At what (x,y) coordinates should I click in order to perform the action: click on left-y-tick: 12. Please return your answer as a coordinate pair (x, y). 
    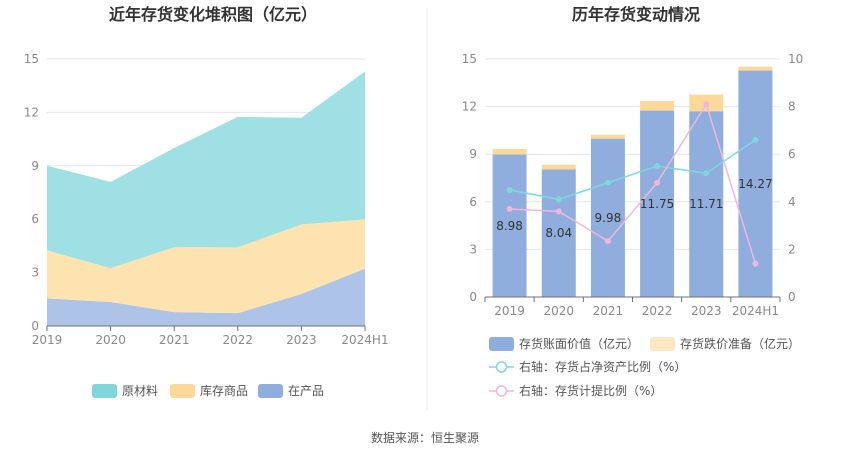
    Looking at the image, I should click on (31, 112).